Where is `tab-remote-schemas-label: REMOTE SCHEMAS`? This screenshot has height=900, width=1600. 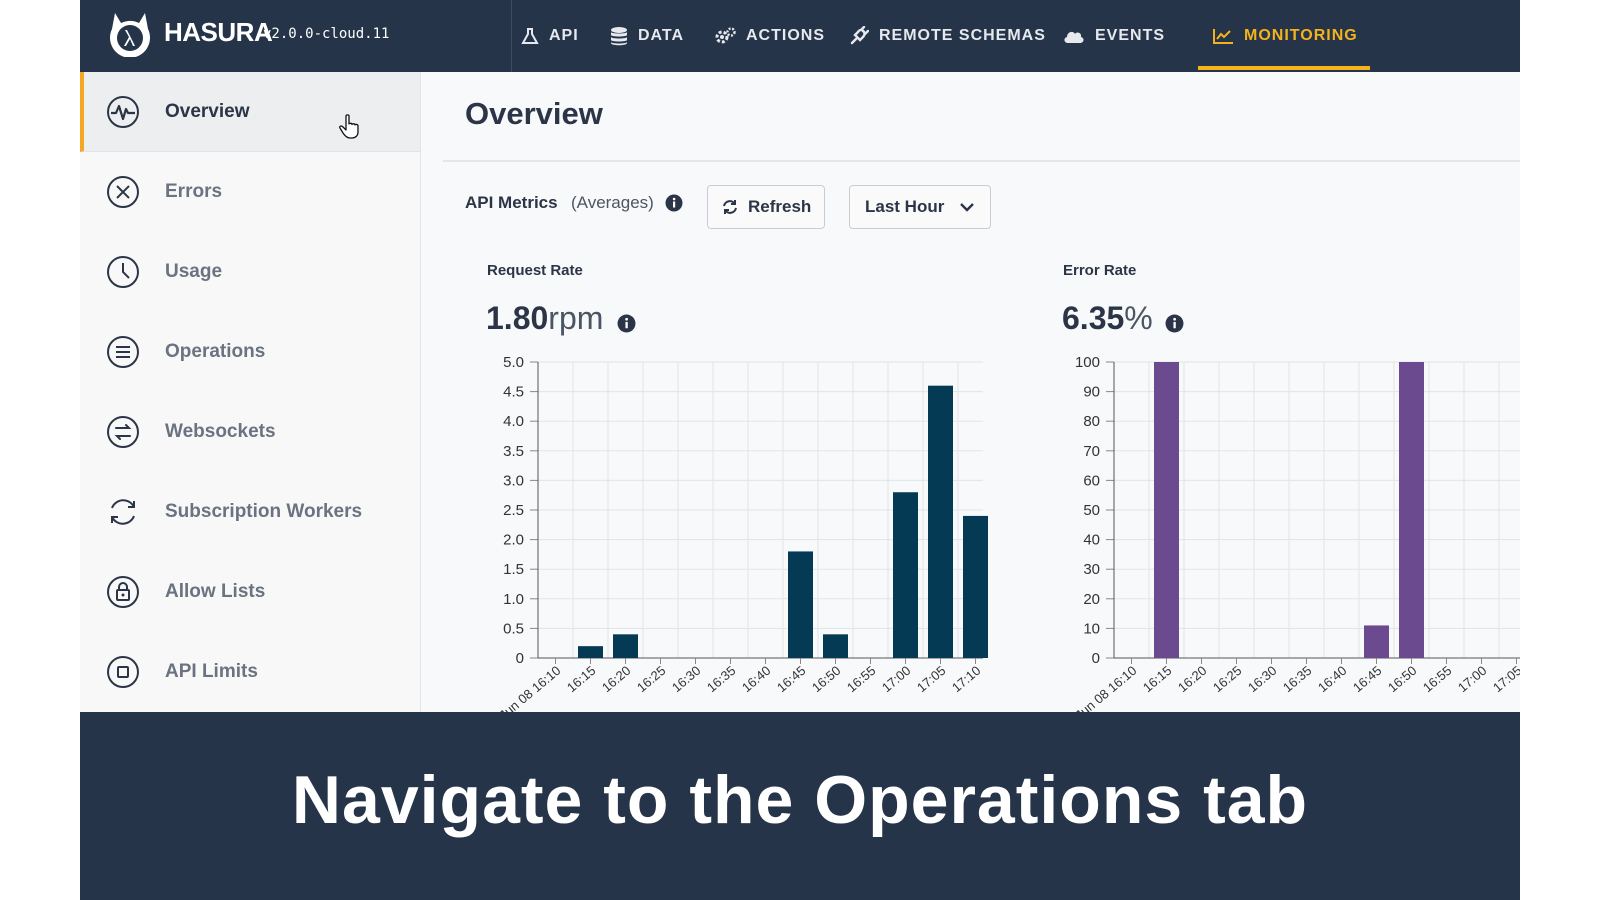
tab-remote-schemas-label: REMOTE SCHEMAS is located at coordinates (962, 35).